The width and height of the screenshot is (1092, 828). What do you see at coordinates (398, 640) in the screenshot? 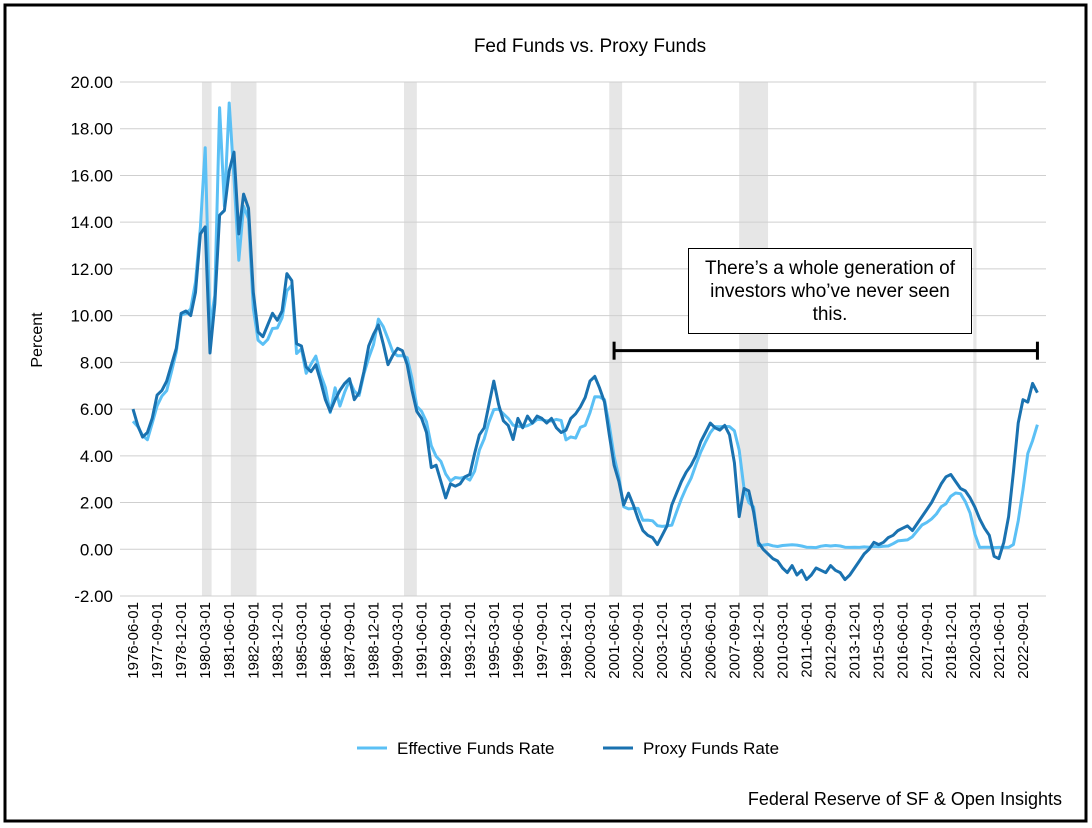
I see `x-tick-label: 1990-03-01` at bounding box center [398, 640].